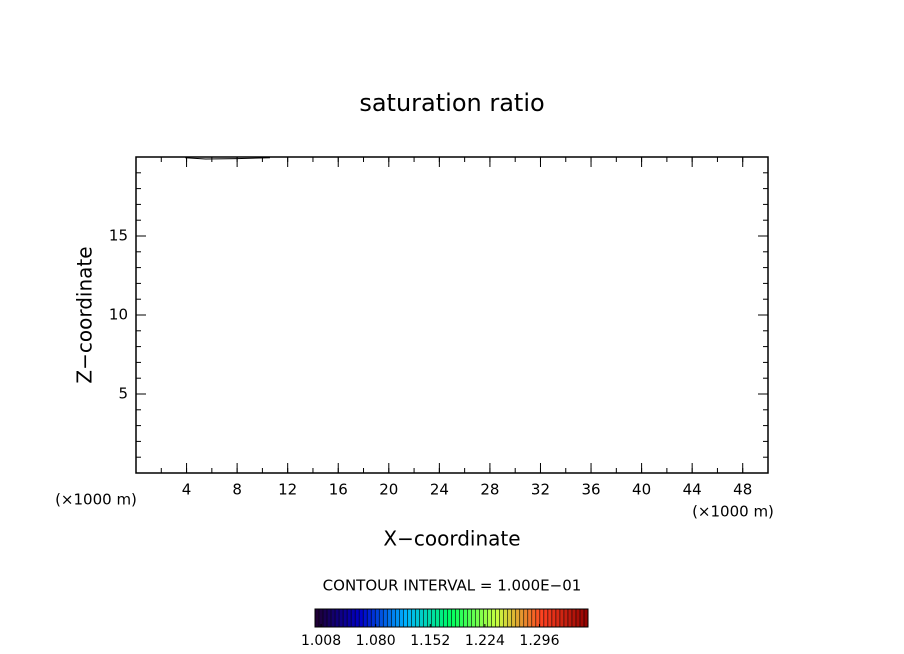 This screenshot has width=904, height=654. What do you see at coordinates (742, 490) in the screenshot?
I see `x-tick-label: 48` at bounding box center [742, 490].